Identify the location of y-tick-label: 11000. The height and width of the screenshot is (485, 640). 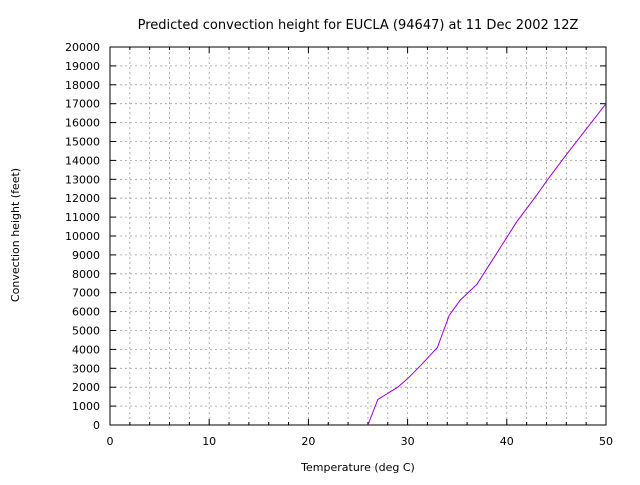
(82, 217).